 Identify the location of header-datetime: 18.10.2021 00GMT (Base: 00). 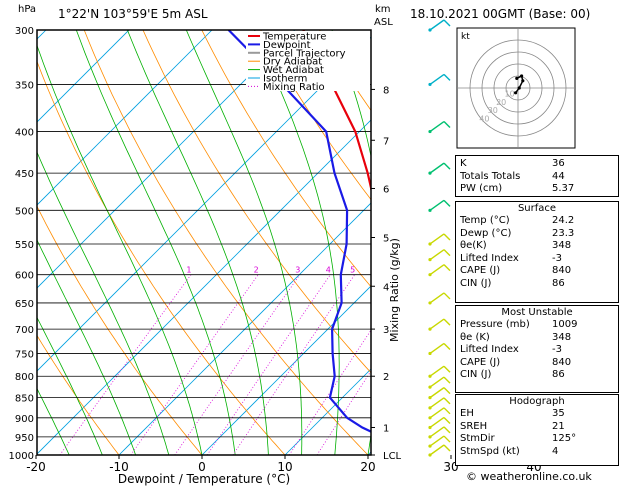
(500, 14).